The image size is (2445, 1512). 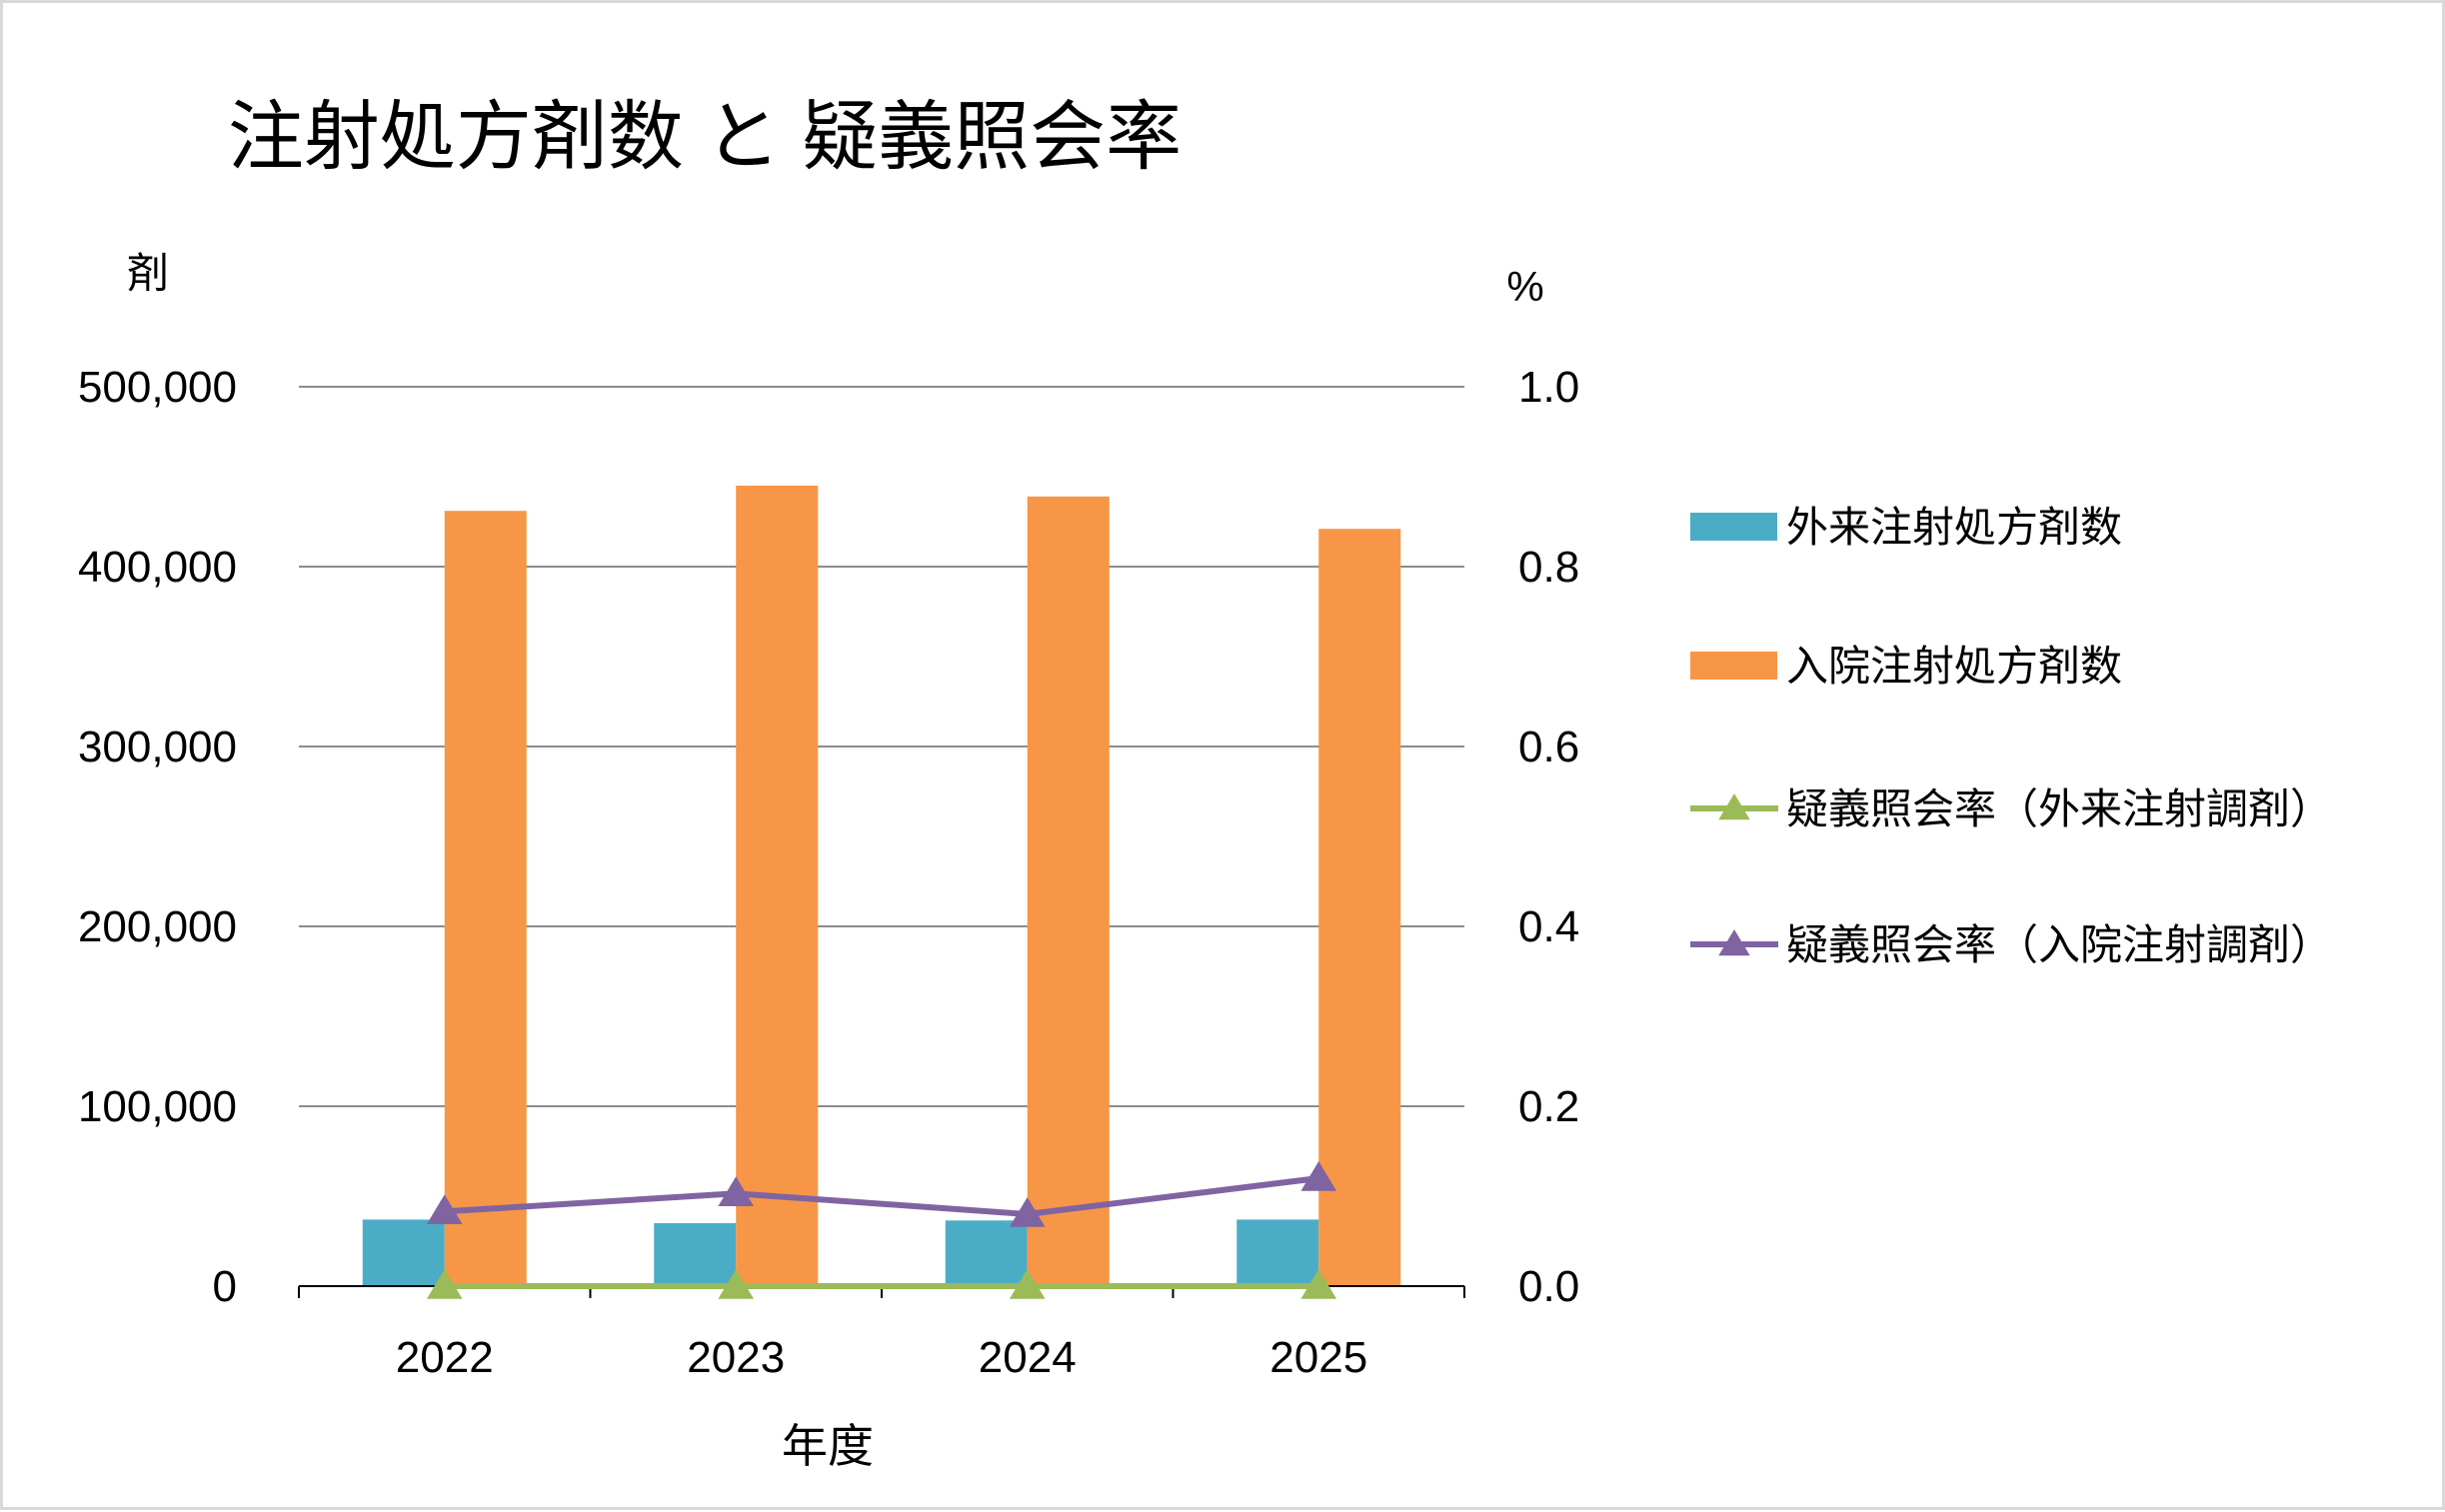 I want to click on left-tick-label: 0, so click(x=225, y=1286).